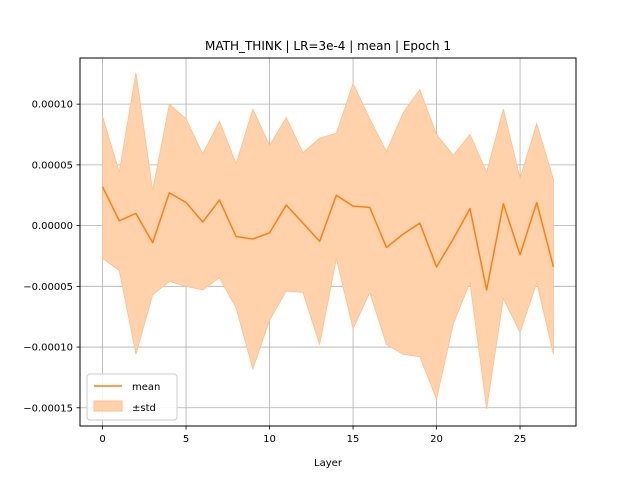  What do you see at coordinates (269, 439) in the screenshot?
I see `x-tick-label: 10` at bounding box center [269, 439].